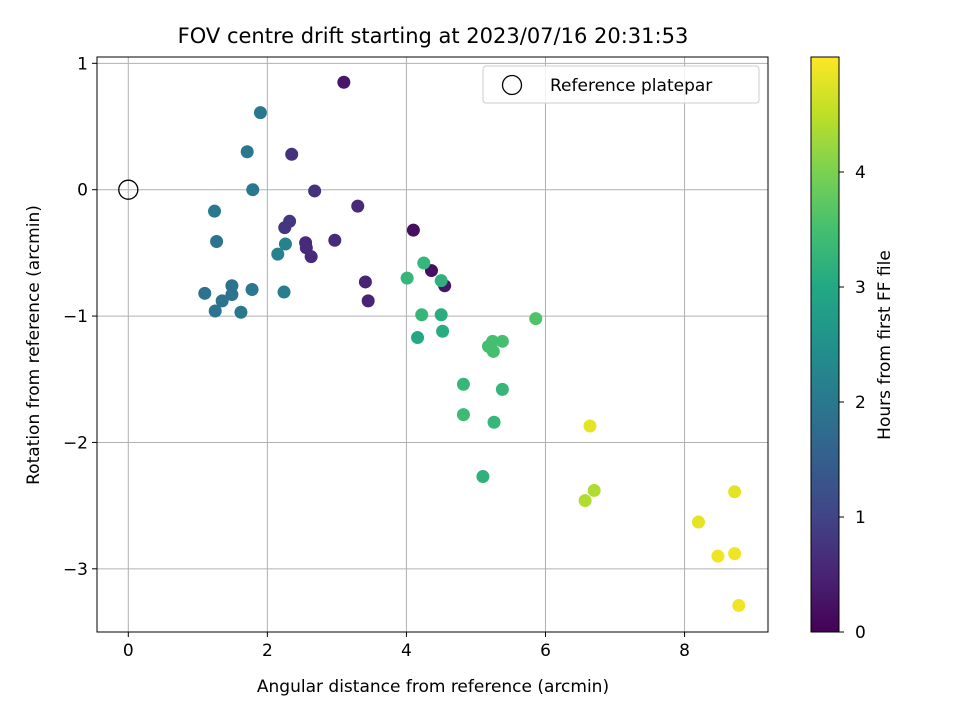  I want to click on y-tick-label: −1, so click(75, 317).